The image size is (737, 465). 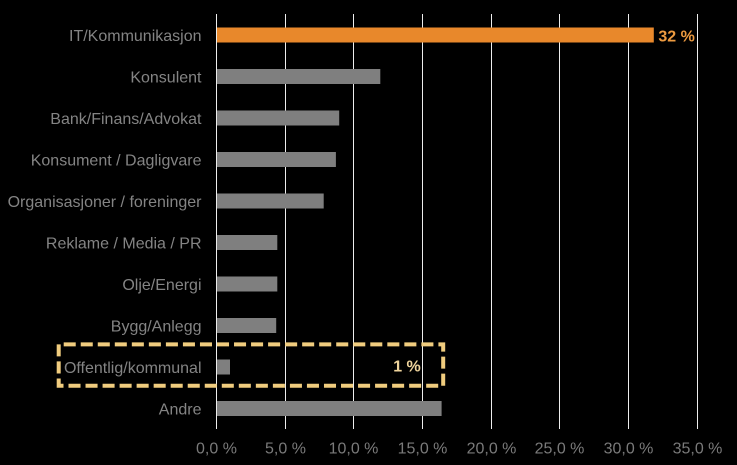 What do you see at coordinates (629, 449) in the screenshot?
I see `svg-text: 30,0 %` at bounding box center [629, 449].